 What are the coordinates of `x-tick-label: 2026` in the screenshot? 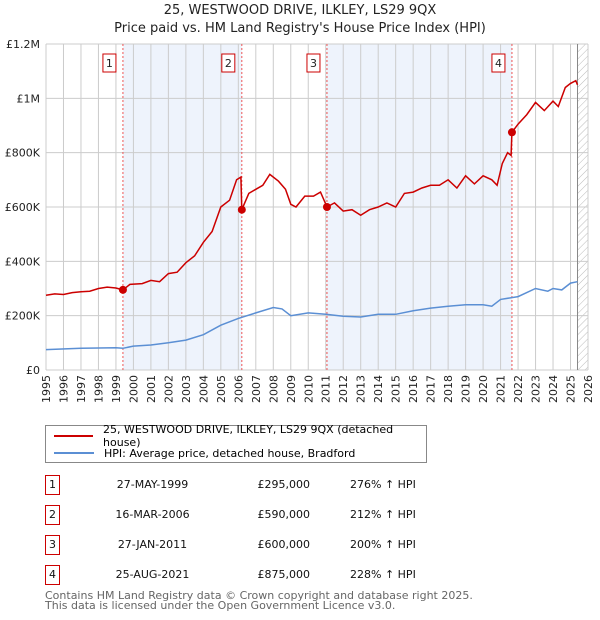 It's located at (588, 389).